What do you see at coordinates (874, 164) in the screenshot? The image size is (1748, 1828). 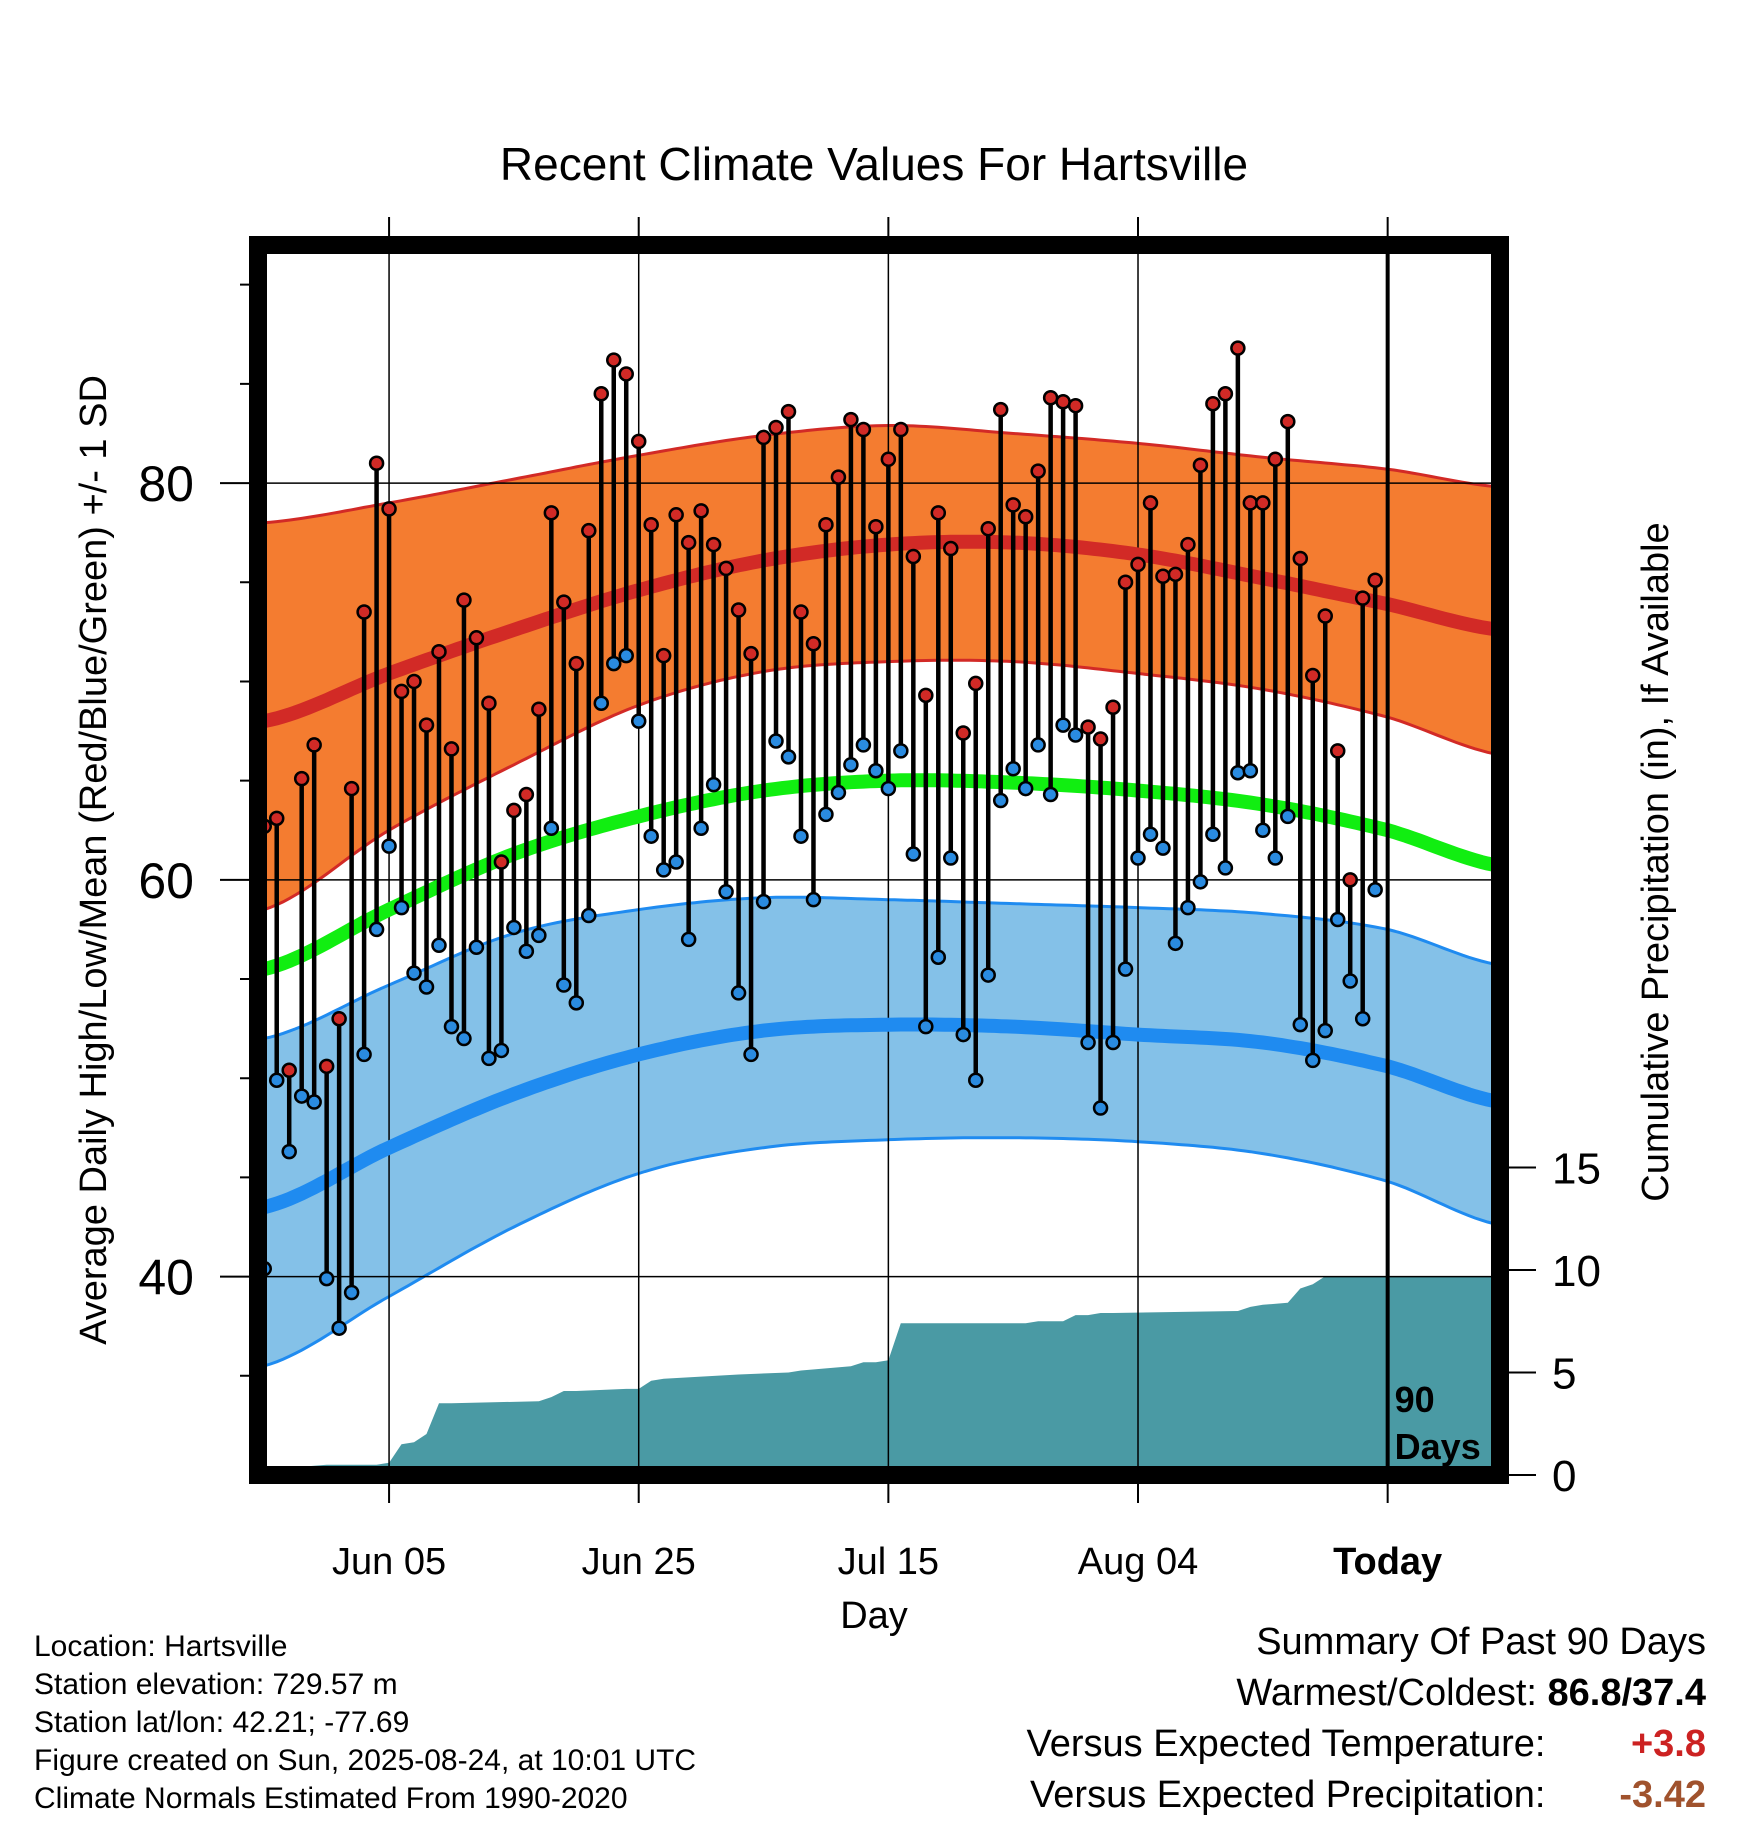 I see `chart-title: Recent Climate Values For Hartsville` at bounding box center [874, 164].